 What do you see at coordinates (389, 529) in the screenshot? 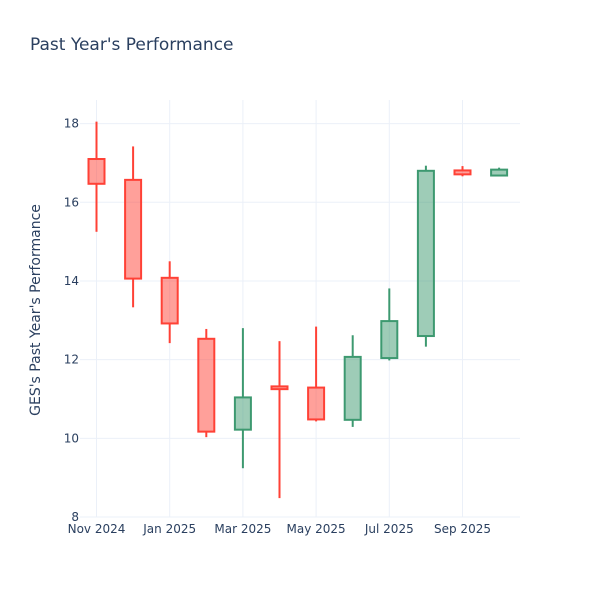
I see `x-tick-label: Jul 2025` at bounding box center [389, 529].